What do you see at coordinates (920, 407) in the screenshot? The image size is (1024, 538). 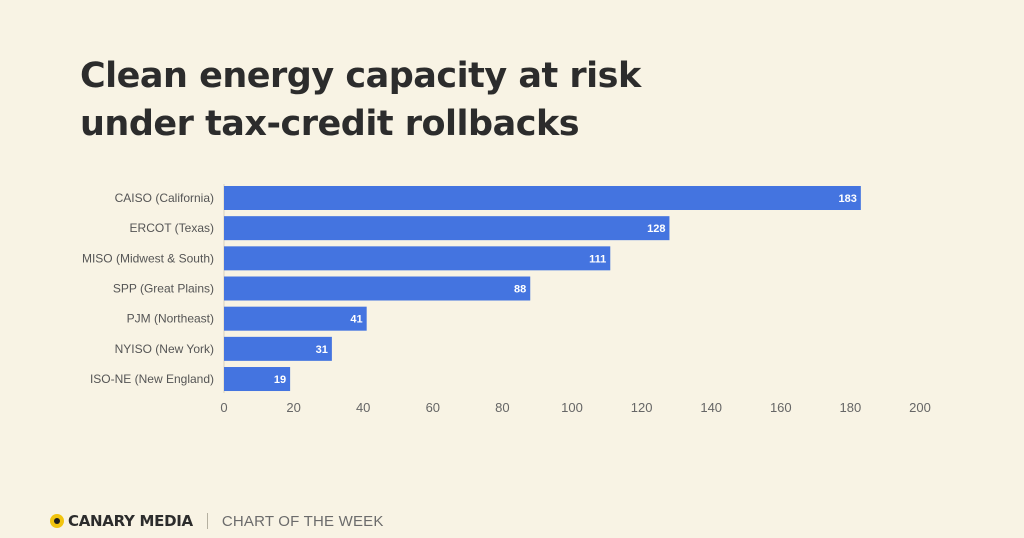 I see `x-tick-label: 200` at bounding box center [920, 407].